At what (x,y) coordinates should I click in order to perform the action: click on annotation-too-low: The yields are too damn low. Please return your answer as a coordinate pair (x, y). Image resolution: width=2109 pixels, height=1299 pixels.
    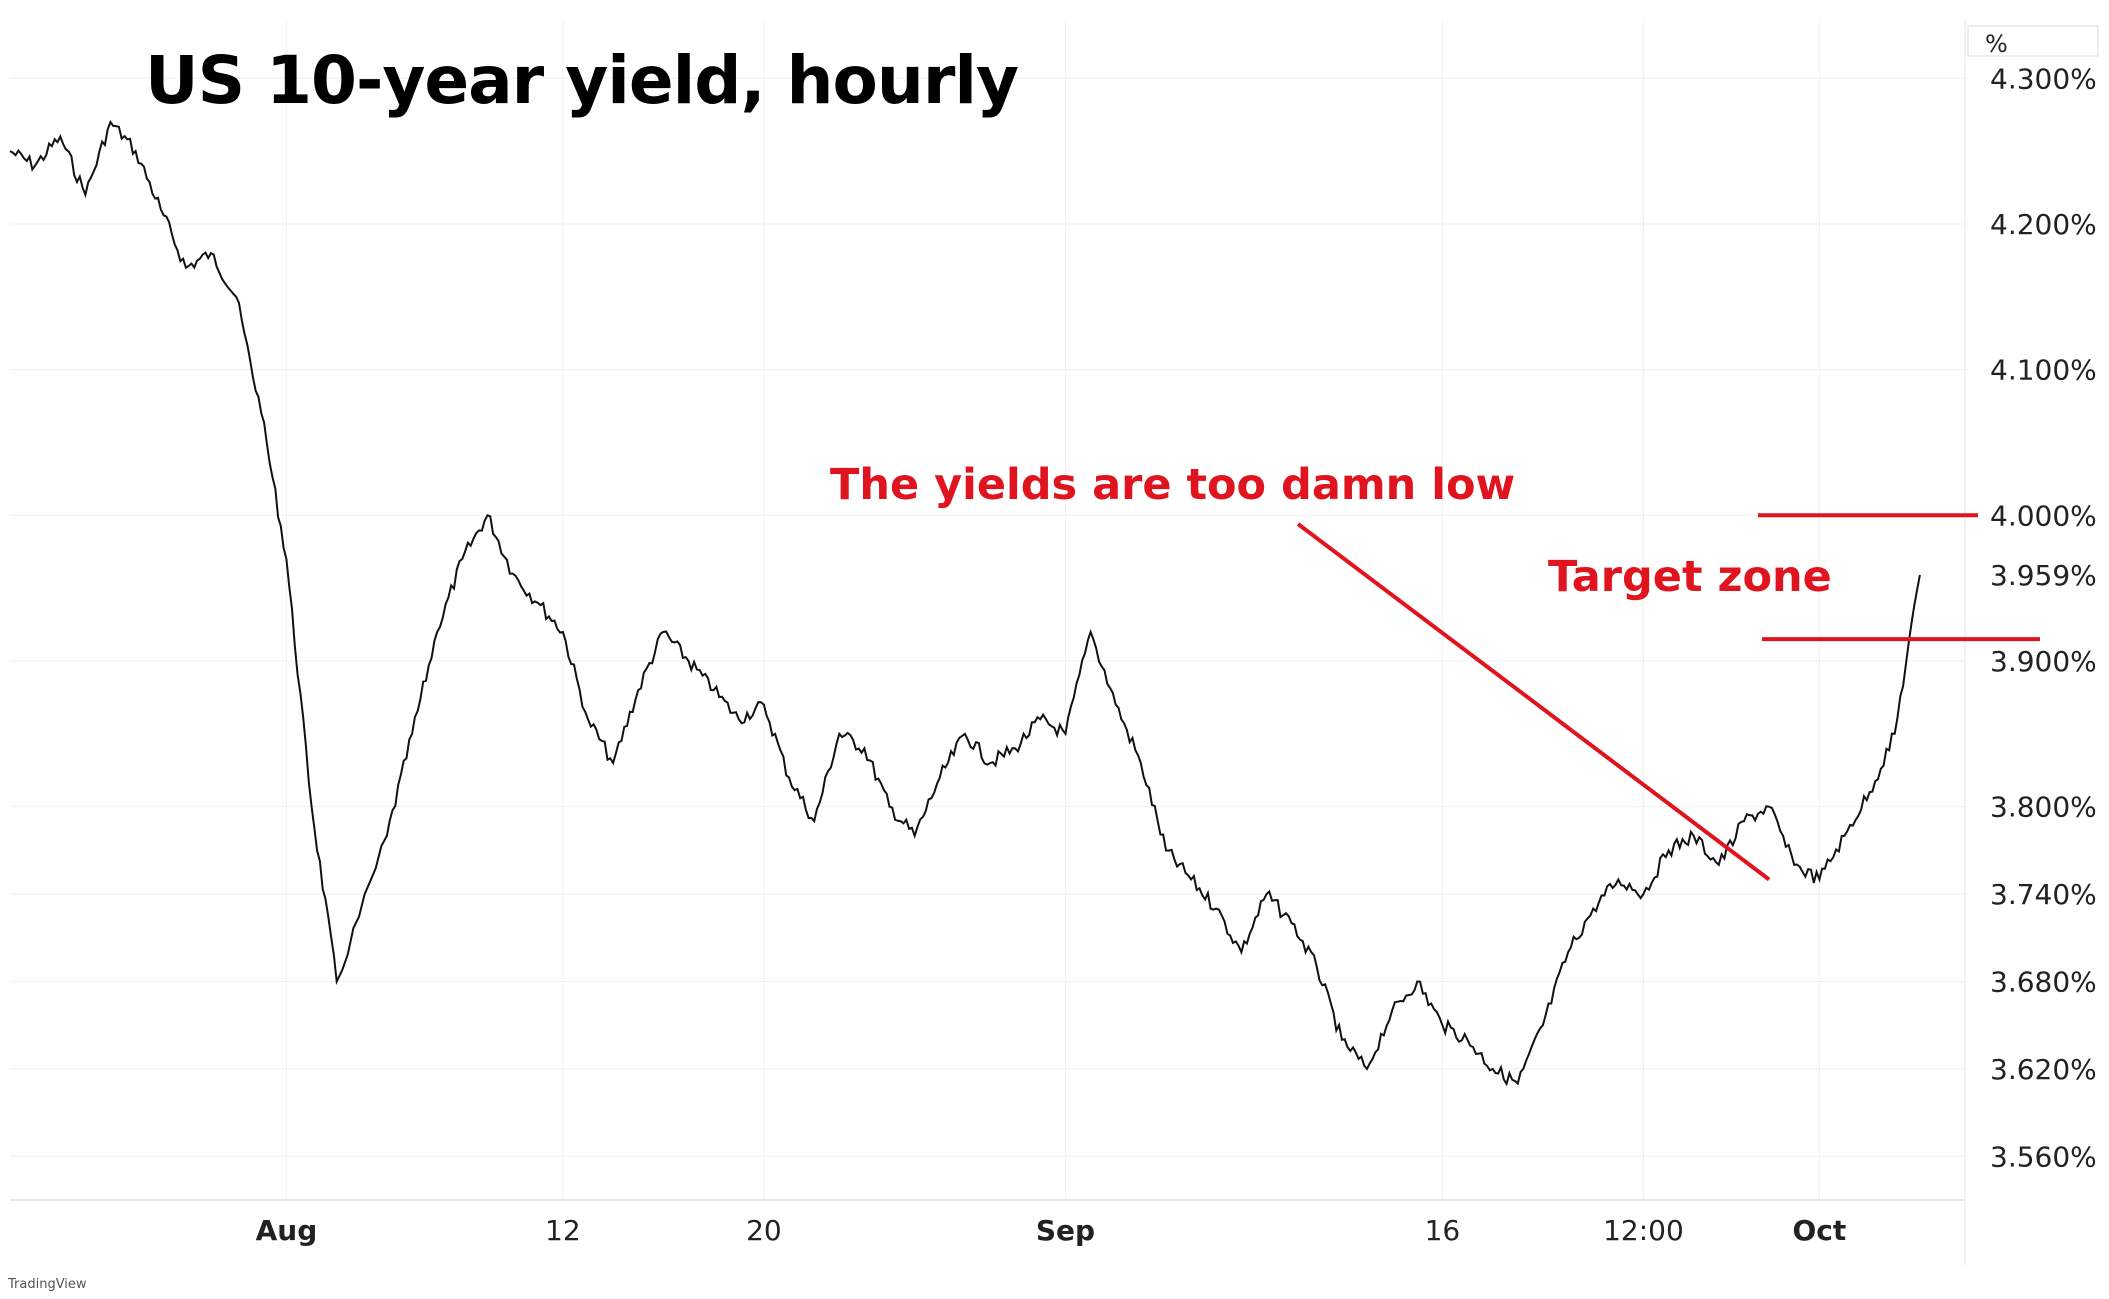
    Looking at the image, I should click on (1173, 485).